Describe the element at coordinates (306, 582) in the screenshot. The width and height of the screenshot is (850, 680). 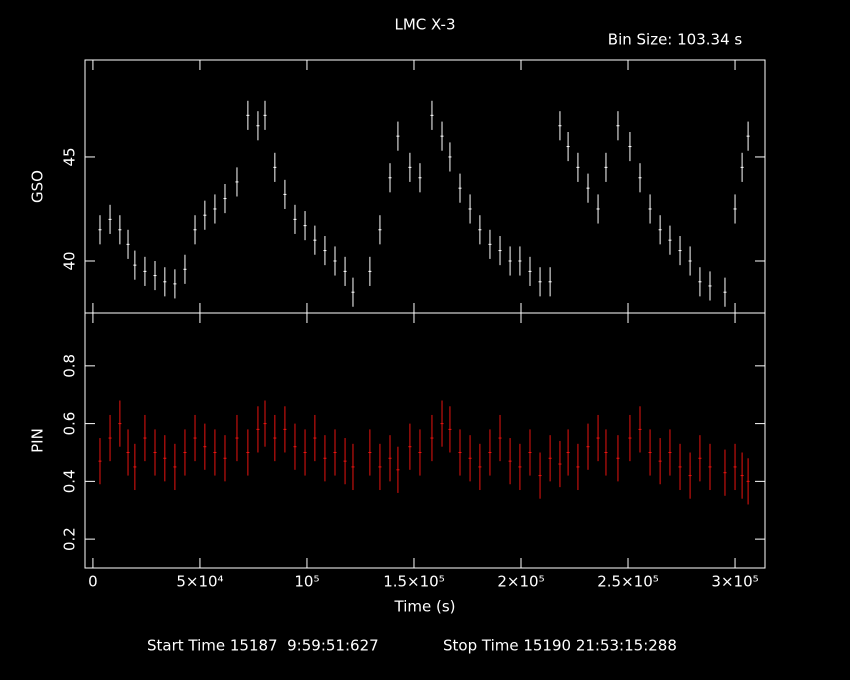
I see `x-tick-label: 10⁵` at that location.